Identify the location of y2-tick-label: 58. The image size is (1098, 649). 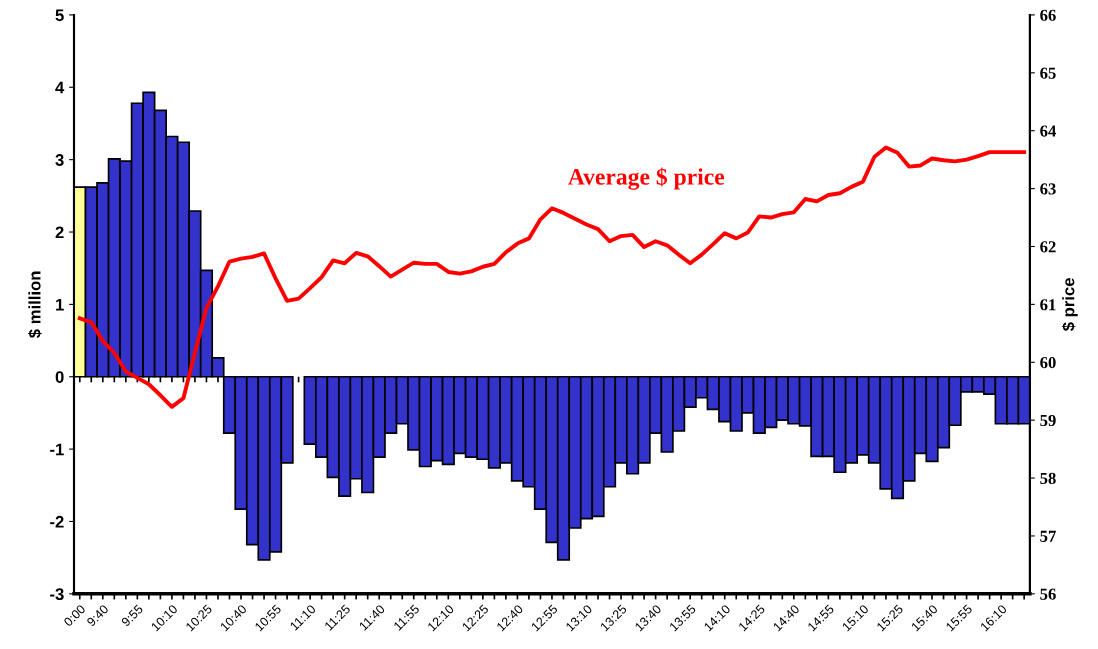
(1048, 478).